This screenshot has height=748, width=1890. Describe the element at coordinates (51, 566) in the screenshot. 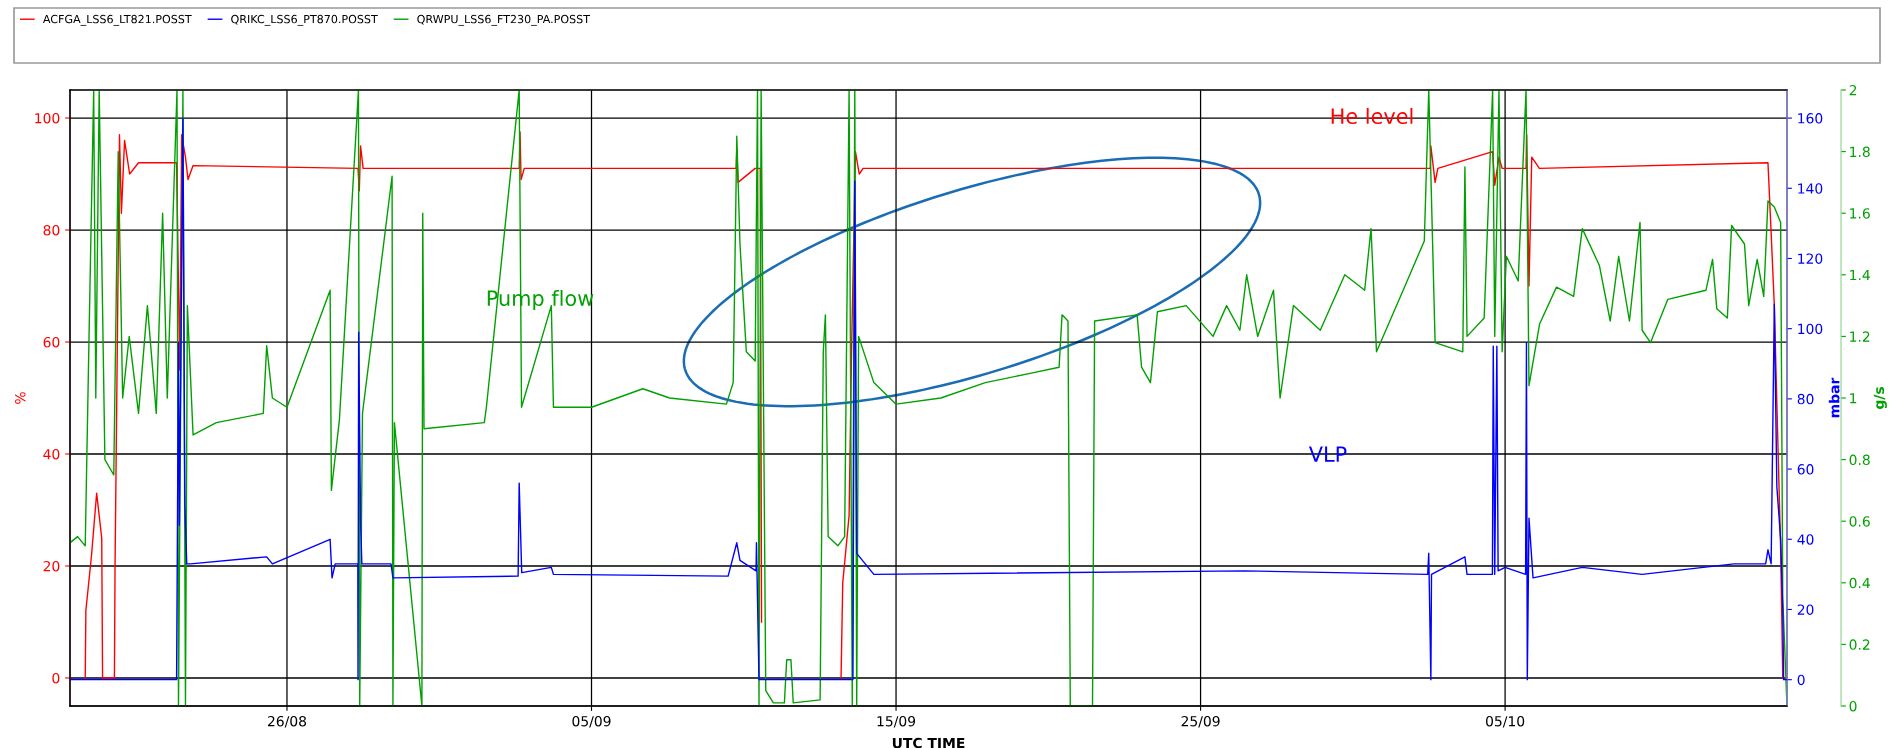

I see `y-tick-label: 20` at that location.